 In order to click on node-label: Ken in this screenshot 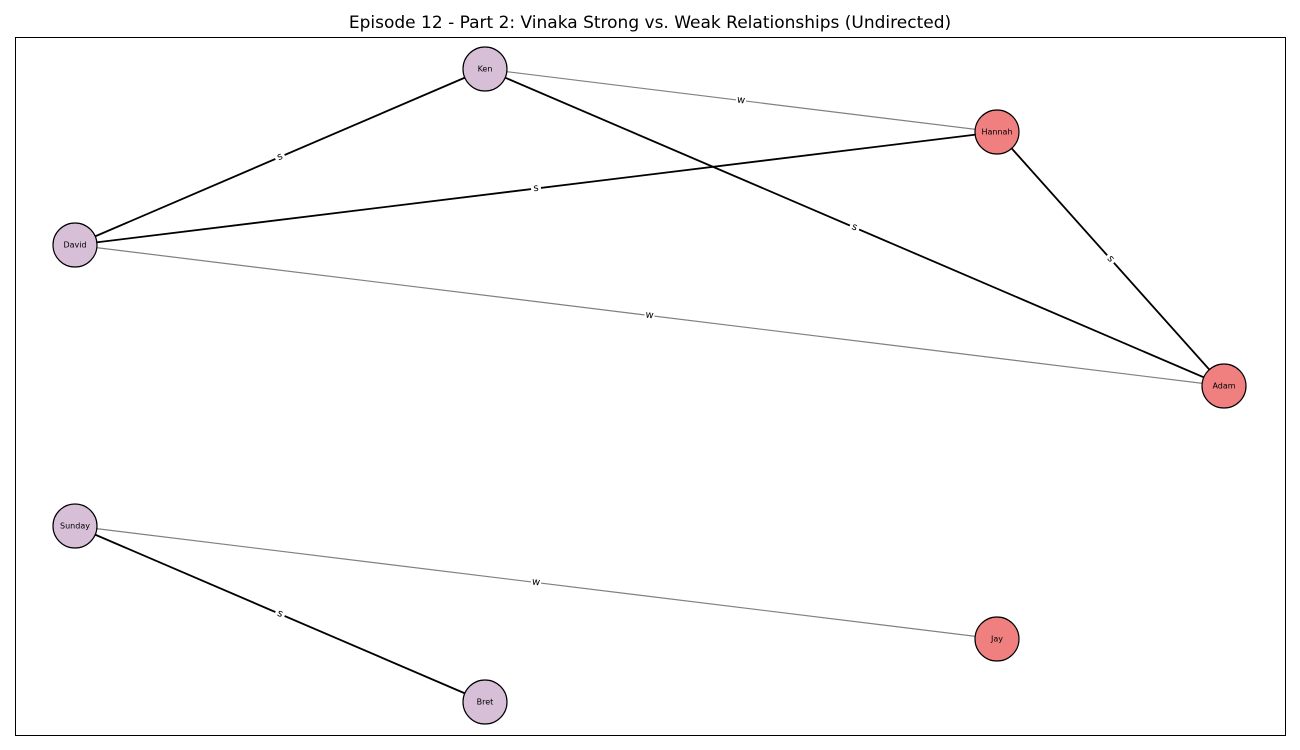, I will do `click(485, 69)`.